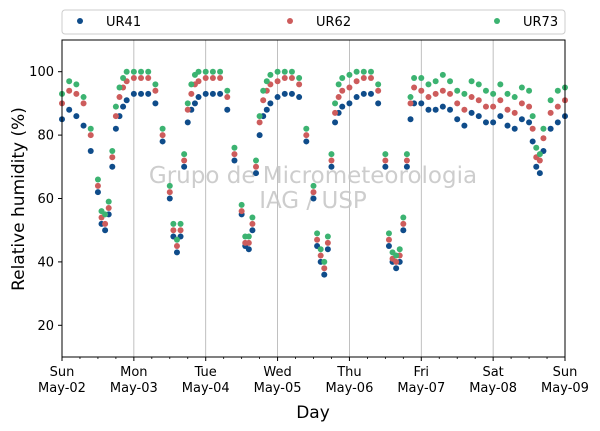 Image resolution: width=600 pixels, height=431 pixels. Describe the element at coordinates (313, 22) in the screenshot. I see `legend-box` at that location.